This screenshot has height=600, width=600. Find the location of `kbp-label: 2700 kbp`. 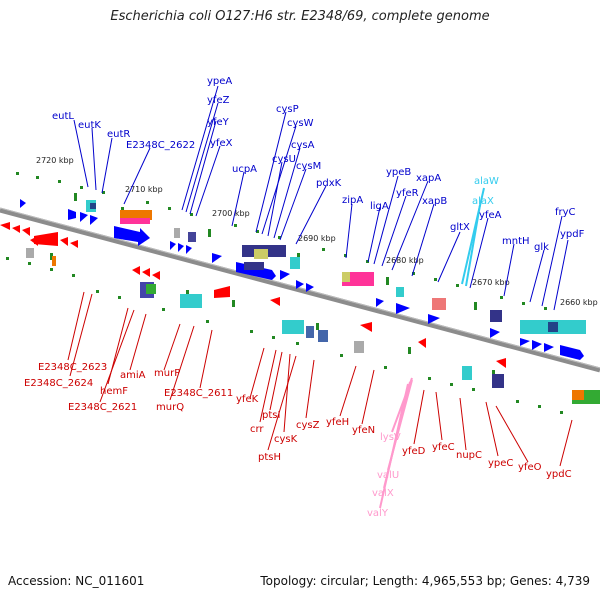

kbp-label: 2700 kbp is located at coordinates (231, 213).